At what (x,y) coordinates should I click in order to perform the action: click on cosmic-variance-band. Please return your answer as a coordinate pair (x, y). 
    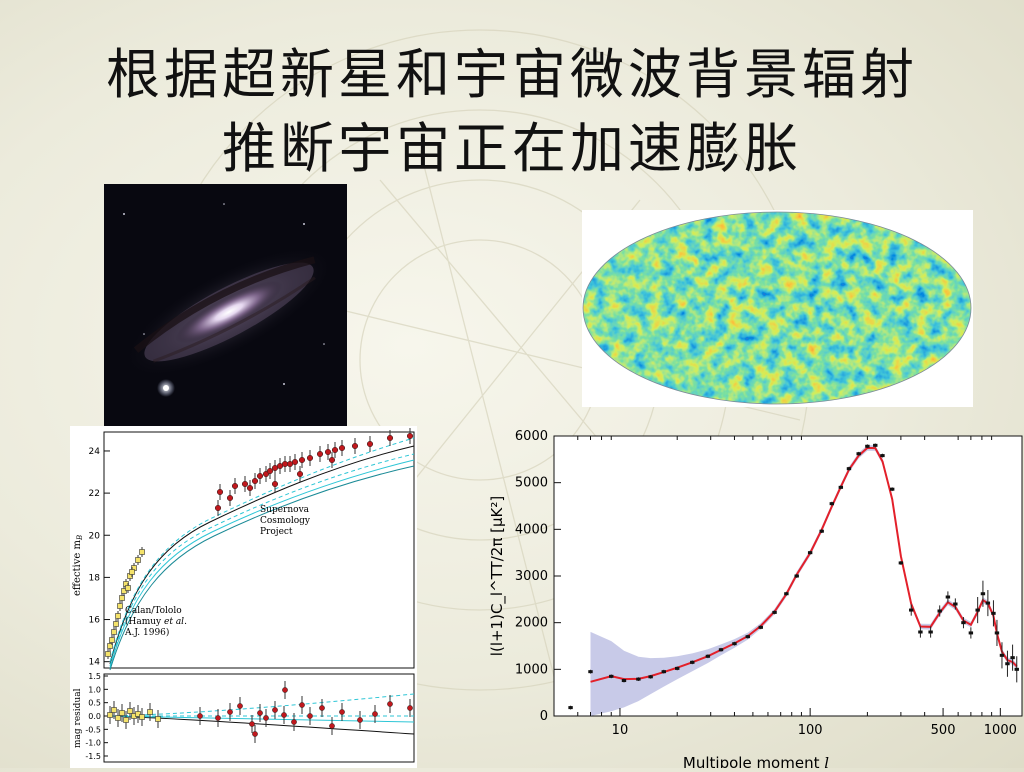
    Looking at the image, I should click on (803, 580).